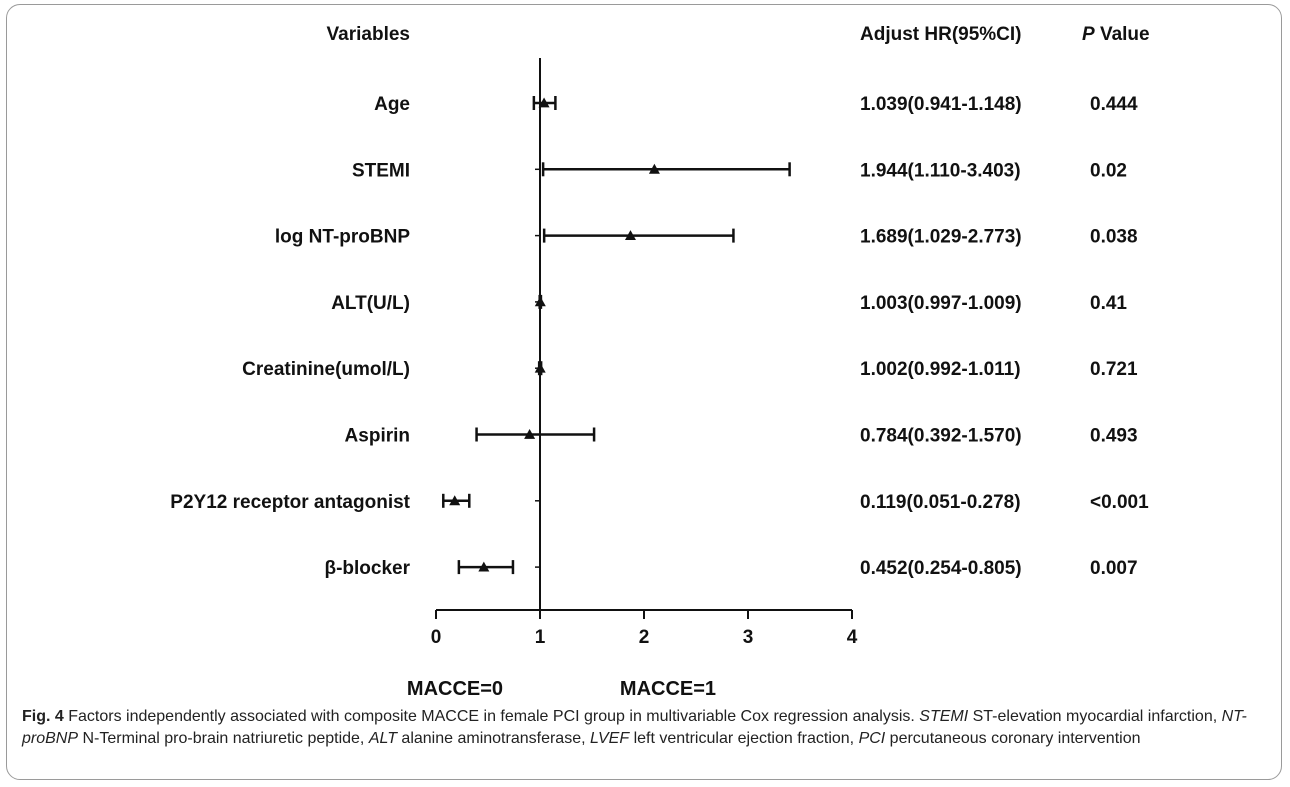  What do you see at coordinates (540, 637) in the screenshot?
I see `x-tick-label: 1` at bounding box center [540, 637].